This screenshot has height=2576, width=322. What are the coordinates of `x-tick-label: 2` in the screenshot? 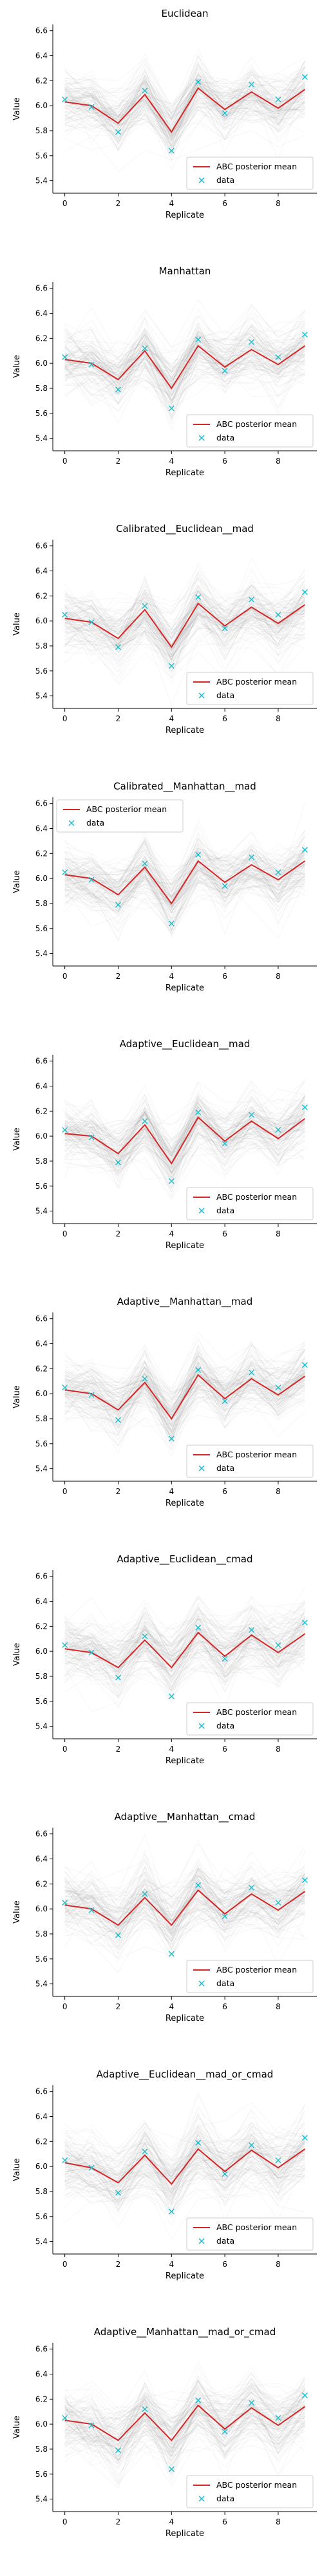 It's located at (119, 2006).